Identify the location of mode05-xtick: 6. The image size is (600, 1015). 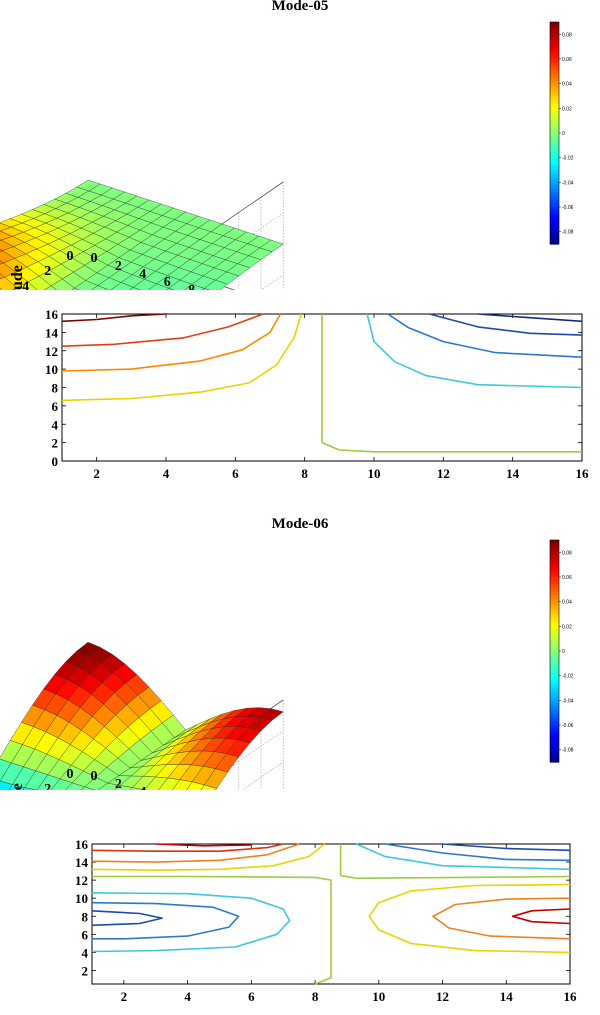
(167, 282).